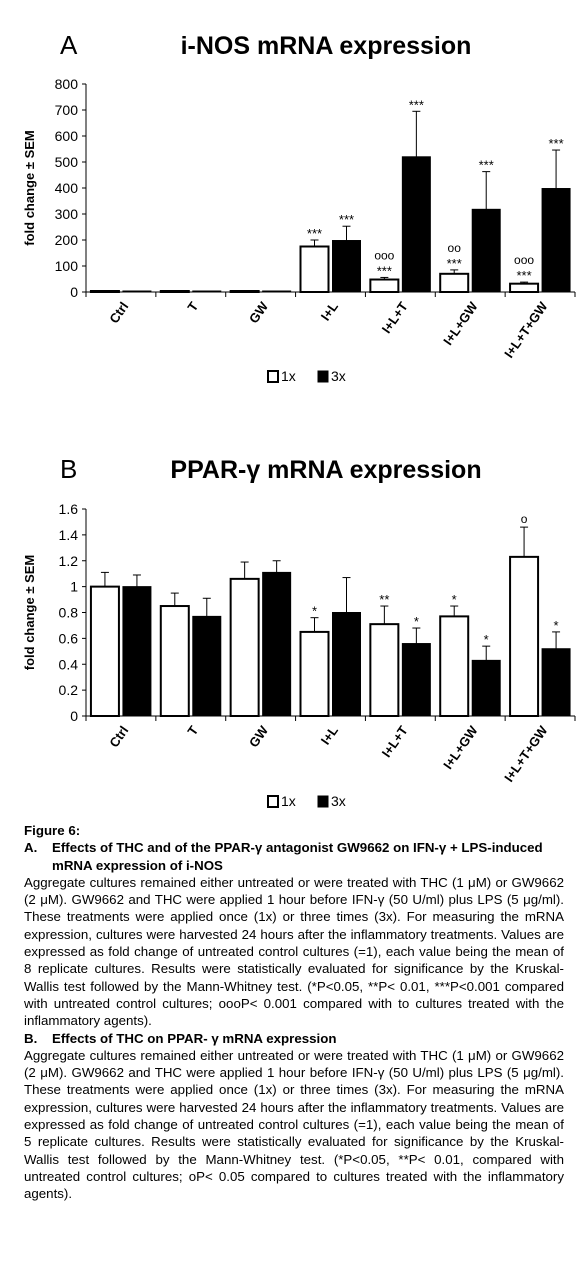 The image size is (586, 1283). I want to click on figure-label: Figure 6:, so click(52, 830).